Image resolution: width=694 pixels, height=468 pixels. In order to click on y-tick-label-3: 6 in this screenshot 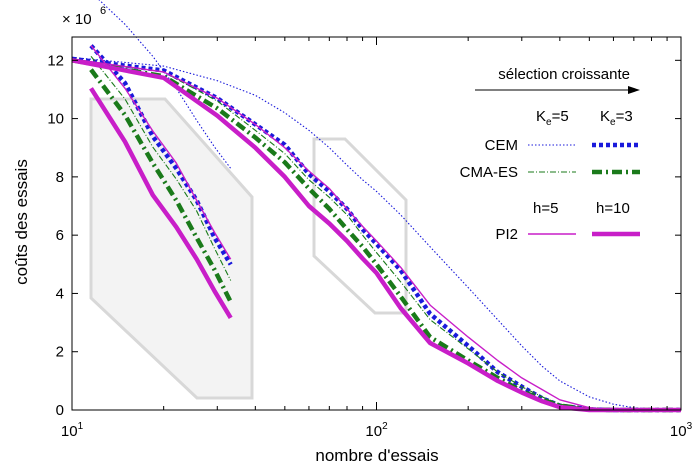, I will do `click(60, 235)`.